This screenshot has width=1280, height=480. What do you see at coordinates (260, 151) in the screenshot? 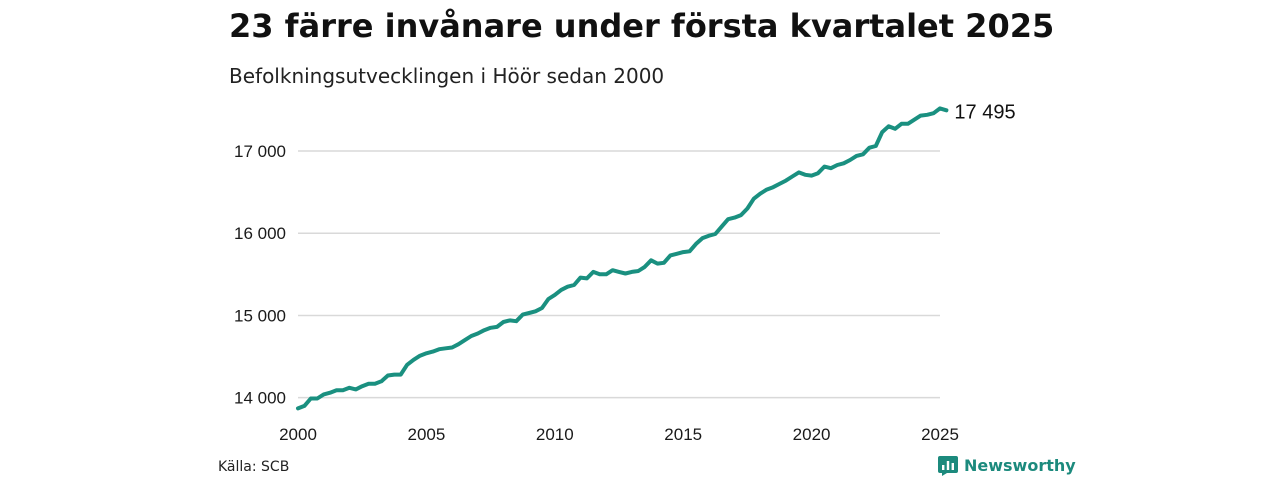
I see `y-tick-label: 17 000` at bounding box center [260, 151].